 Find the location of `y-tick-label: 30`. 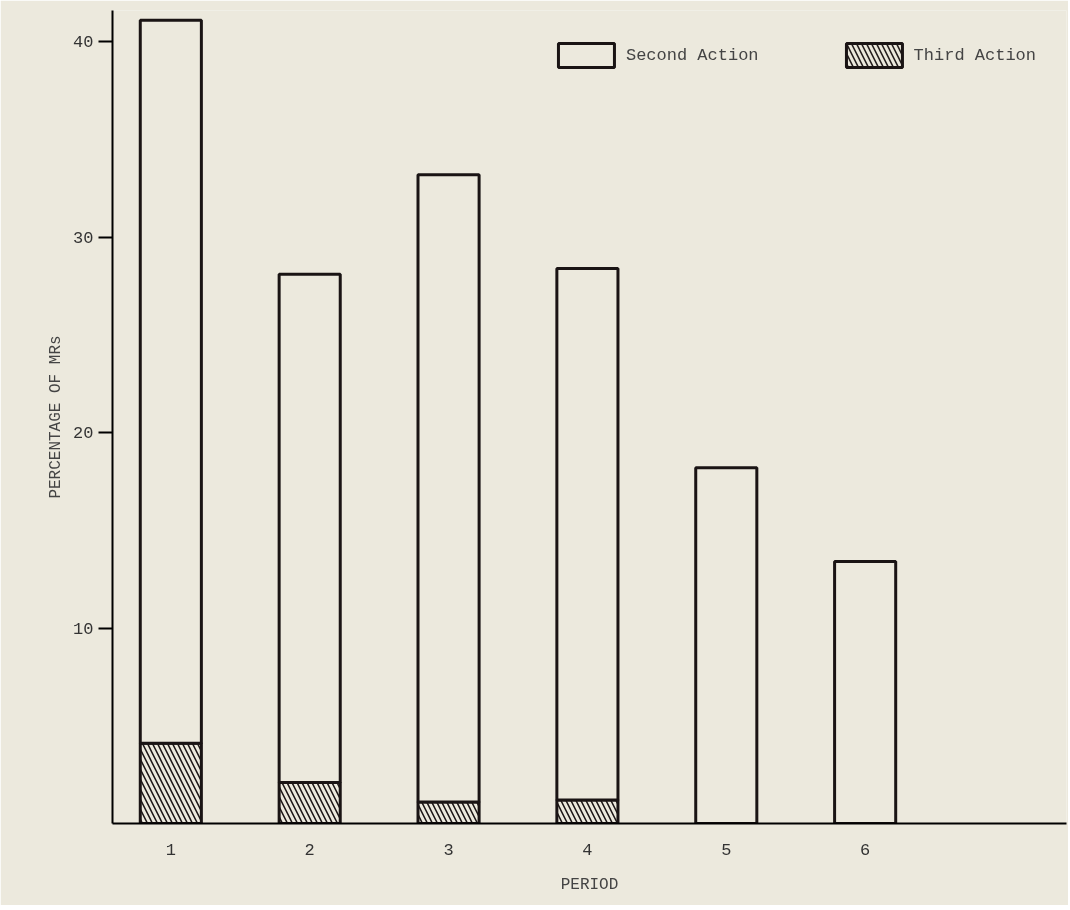

y-tick-label: 30 is located at coordinates (83, 238).